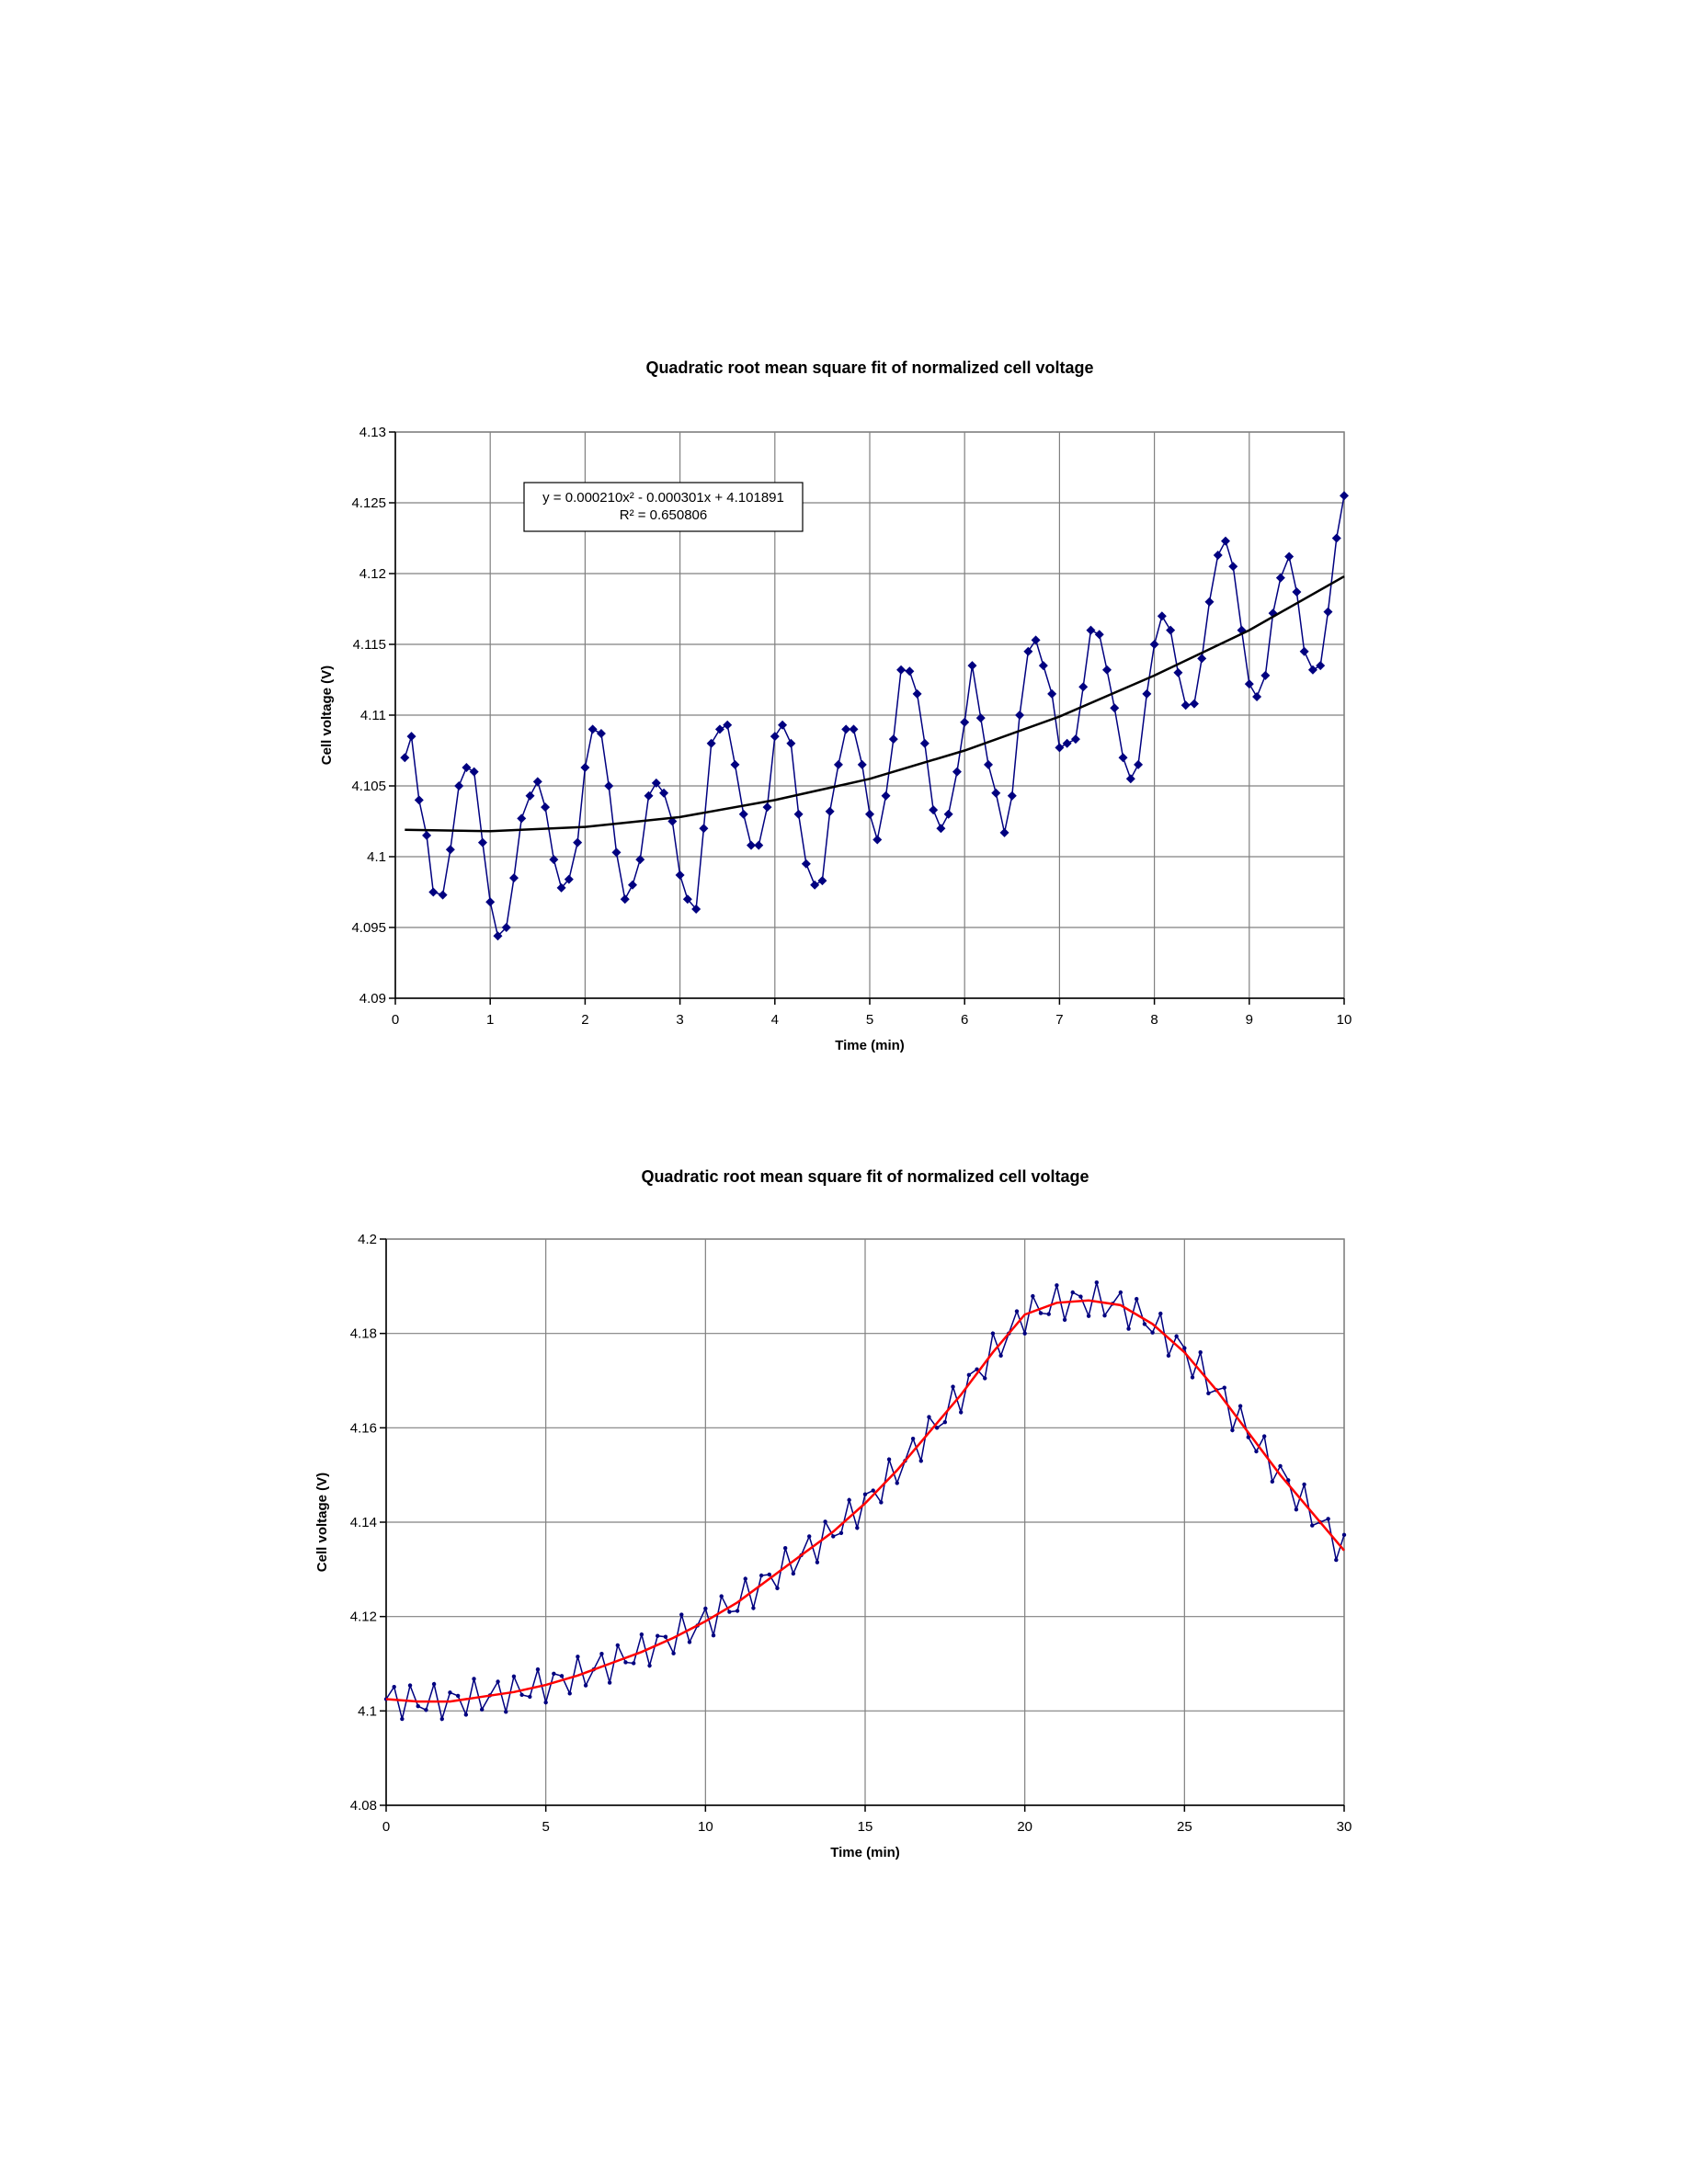 Image resolution: width=1688 pixels, height=2184 pixels. What do you see at coordinates (367, 1711) in the screenshot?
I see `y-tick-label: 4.1` at bounding box center [367, 1711].